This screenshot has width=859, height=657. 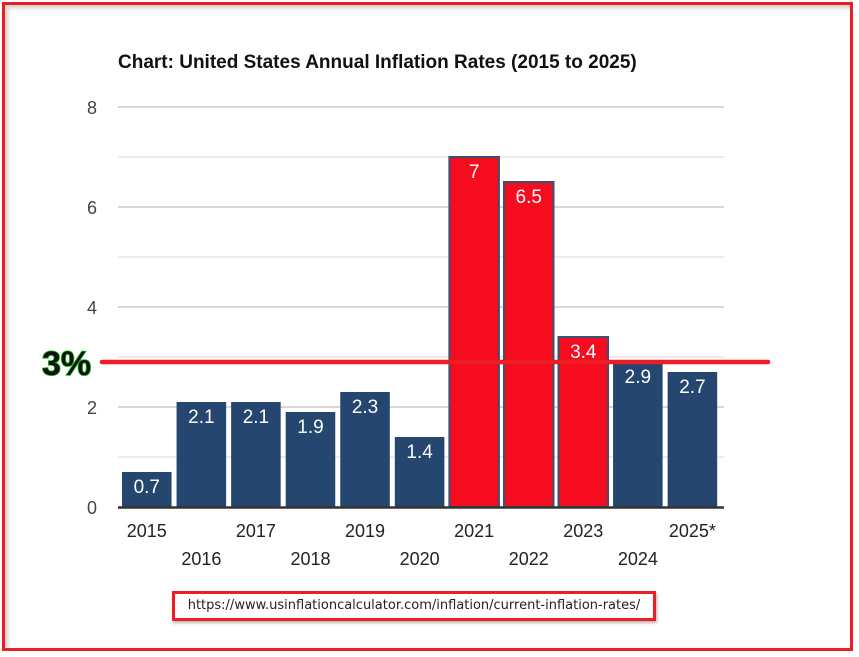 What do you see at coordinates (66, 364) in the screenshot?
I see `reference-line-label: 3%` at bounding box center [66, 364].